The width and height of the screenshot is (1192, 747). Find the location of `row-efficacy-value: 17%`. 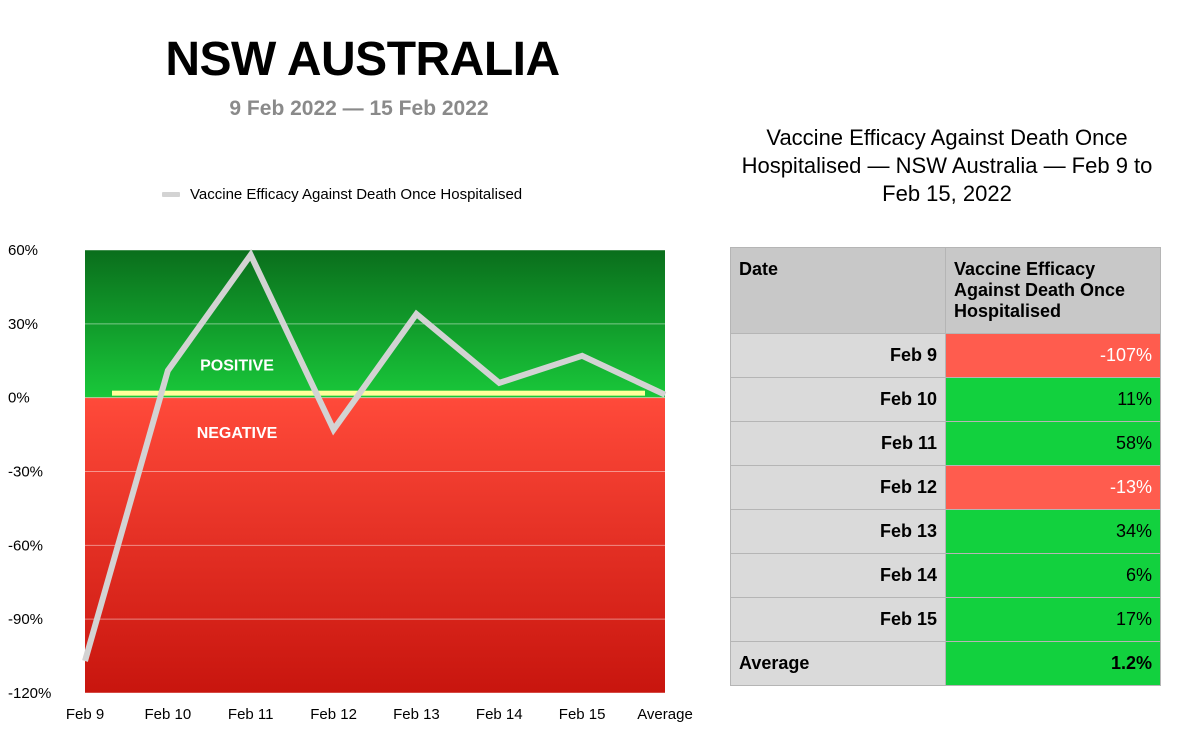

row-efficacy-value: 17% is located at coordinates (1053, 619).